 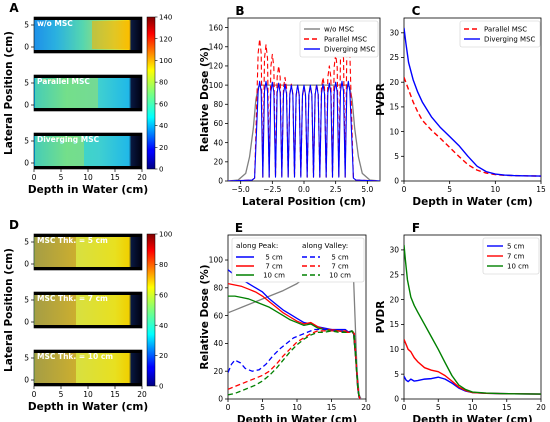 I want to click on y-axis-label: Relative Dose (%), so click(x=205, y=99).